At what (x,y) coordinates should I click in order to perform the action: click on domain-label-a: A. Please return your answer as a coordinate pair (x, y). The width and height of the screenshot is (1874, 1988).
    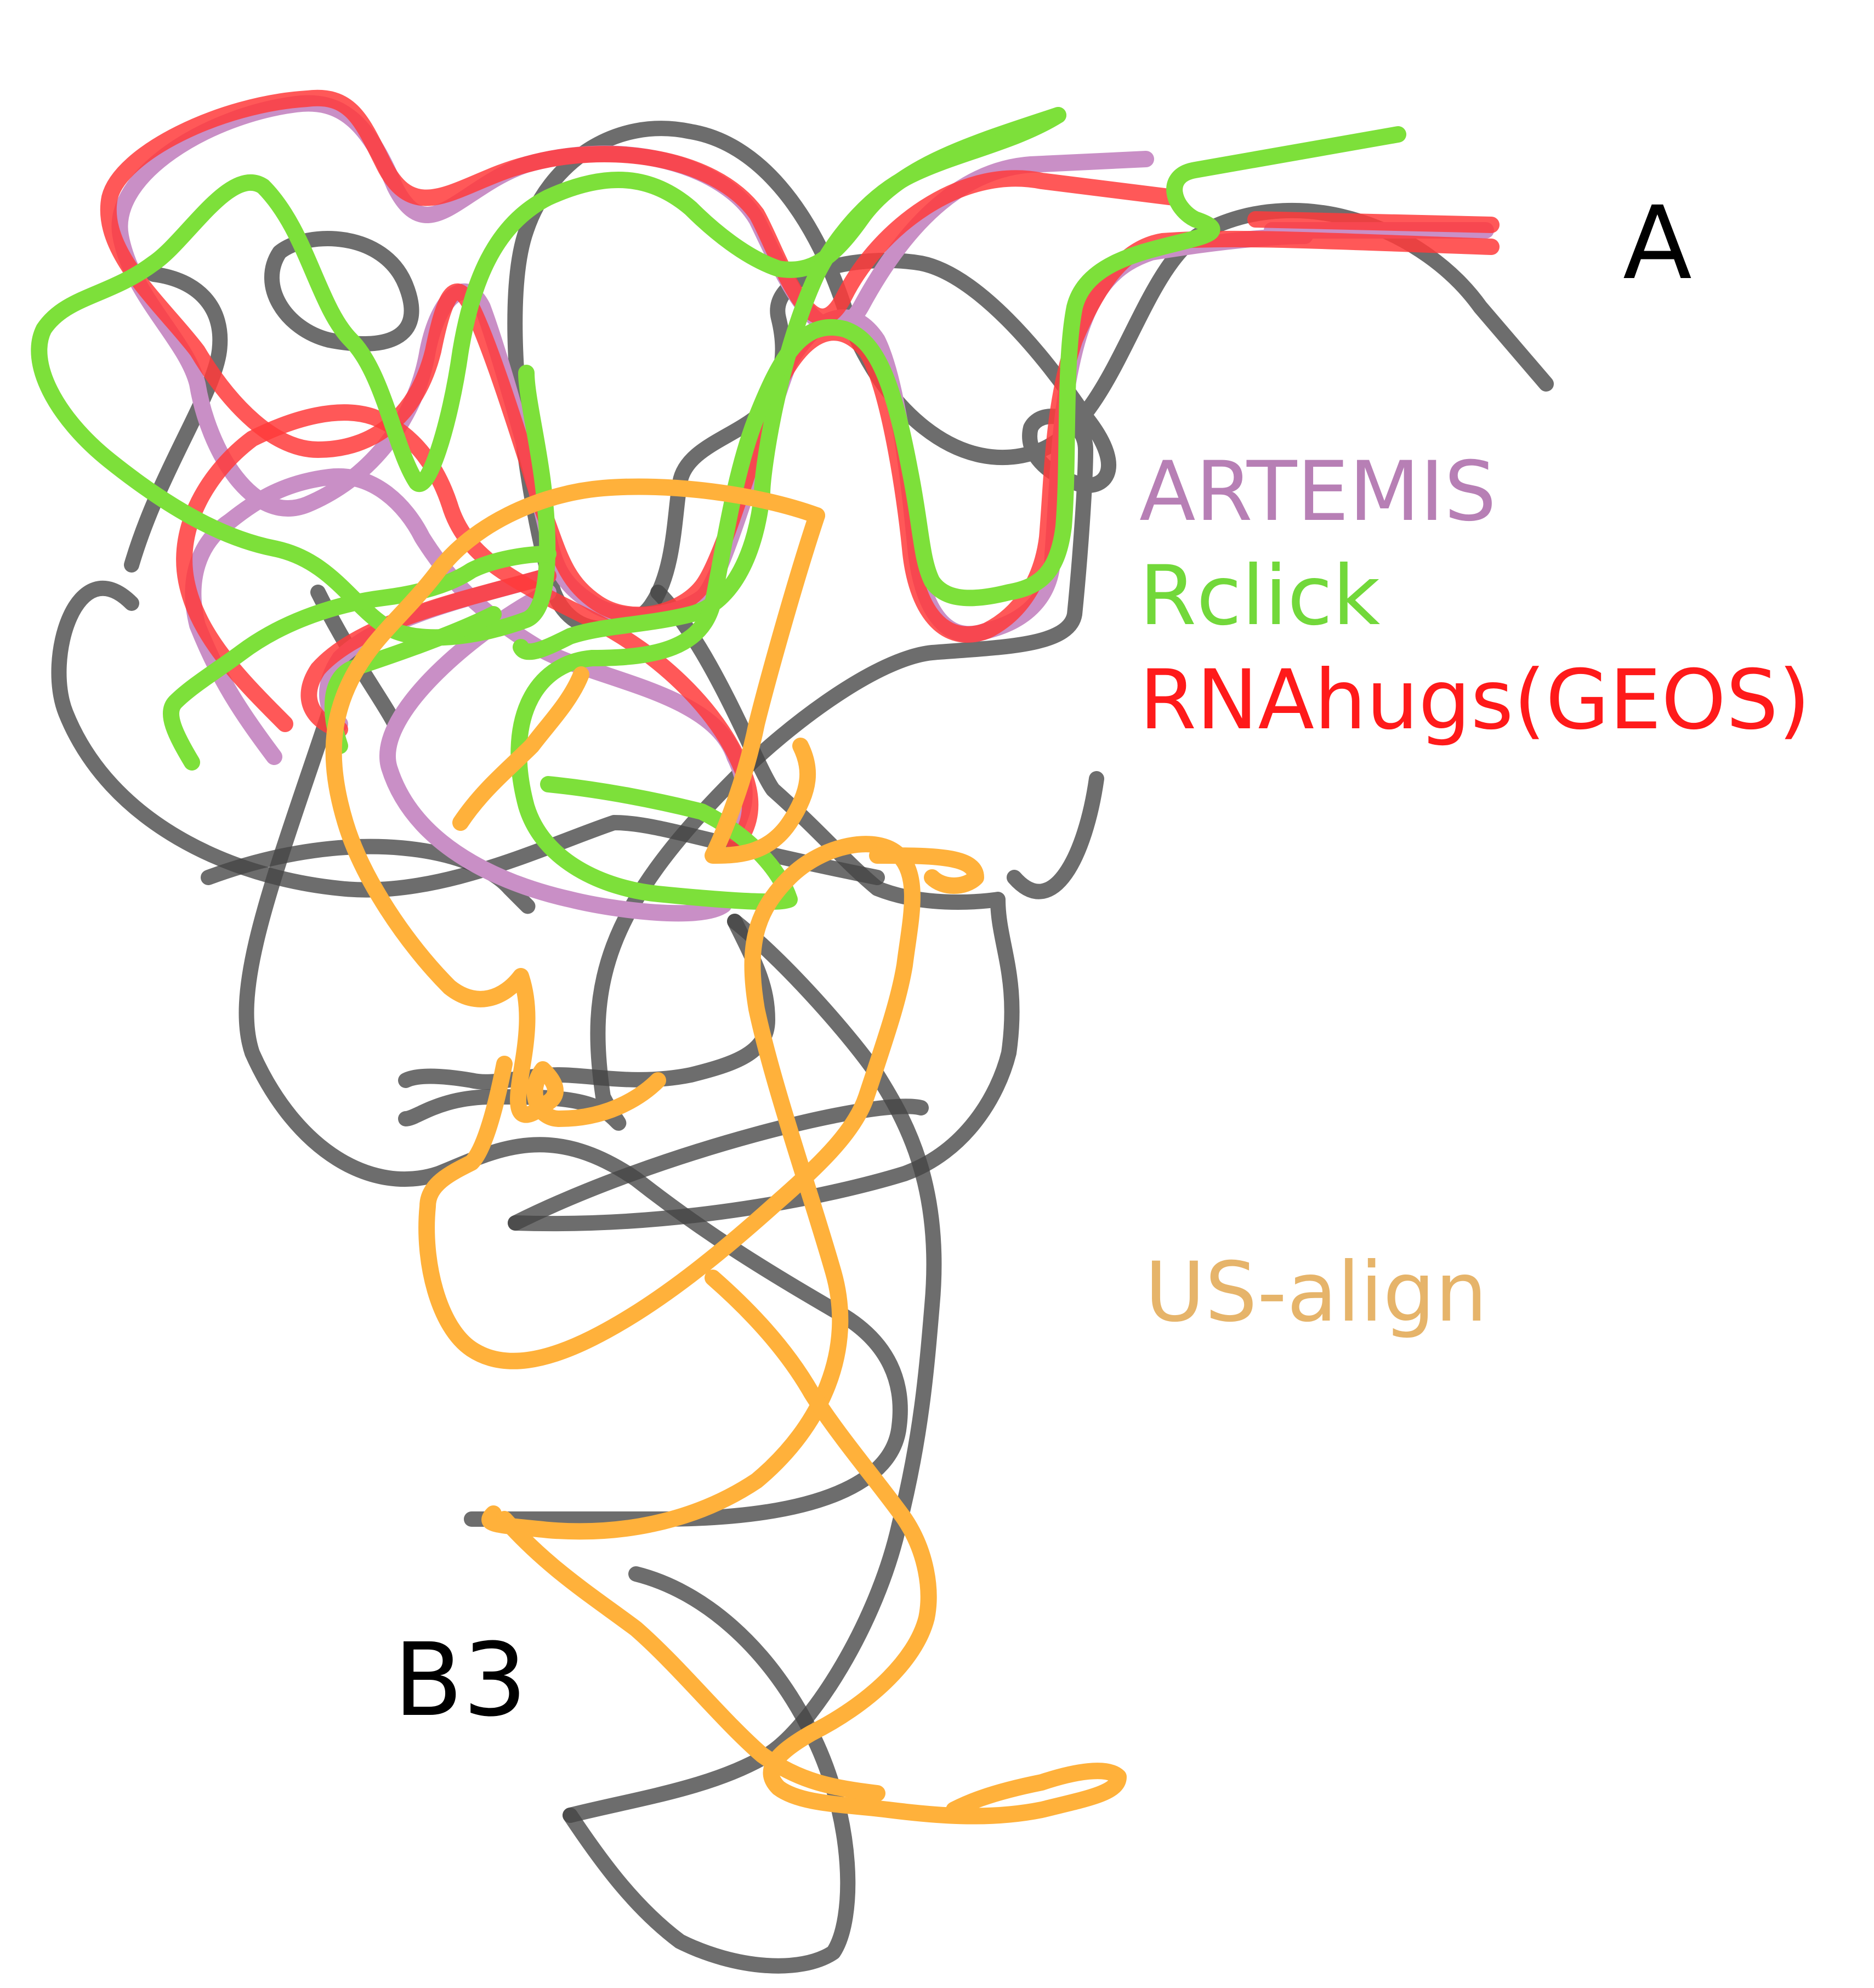
    Looking at the image, I should click on (1657, 244).